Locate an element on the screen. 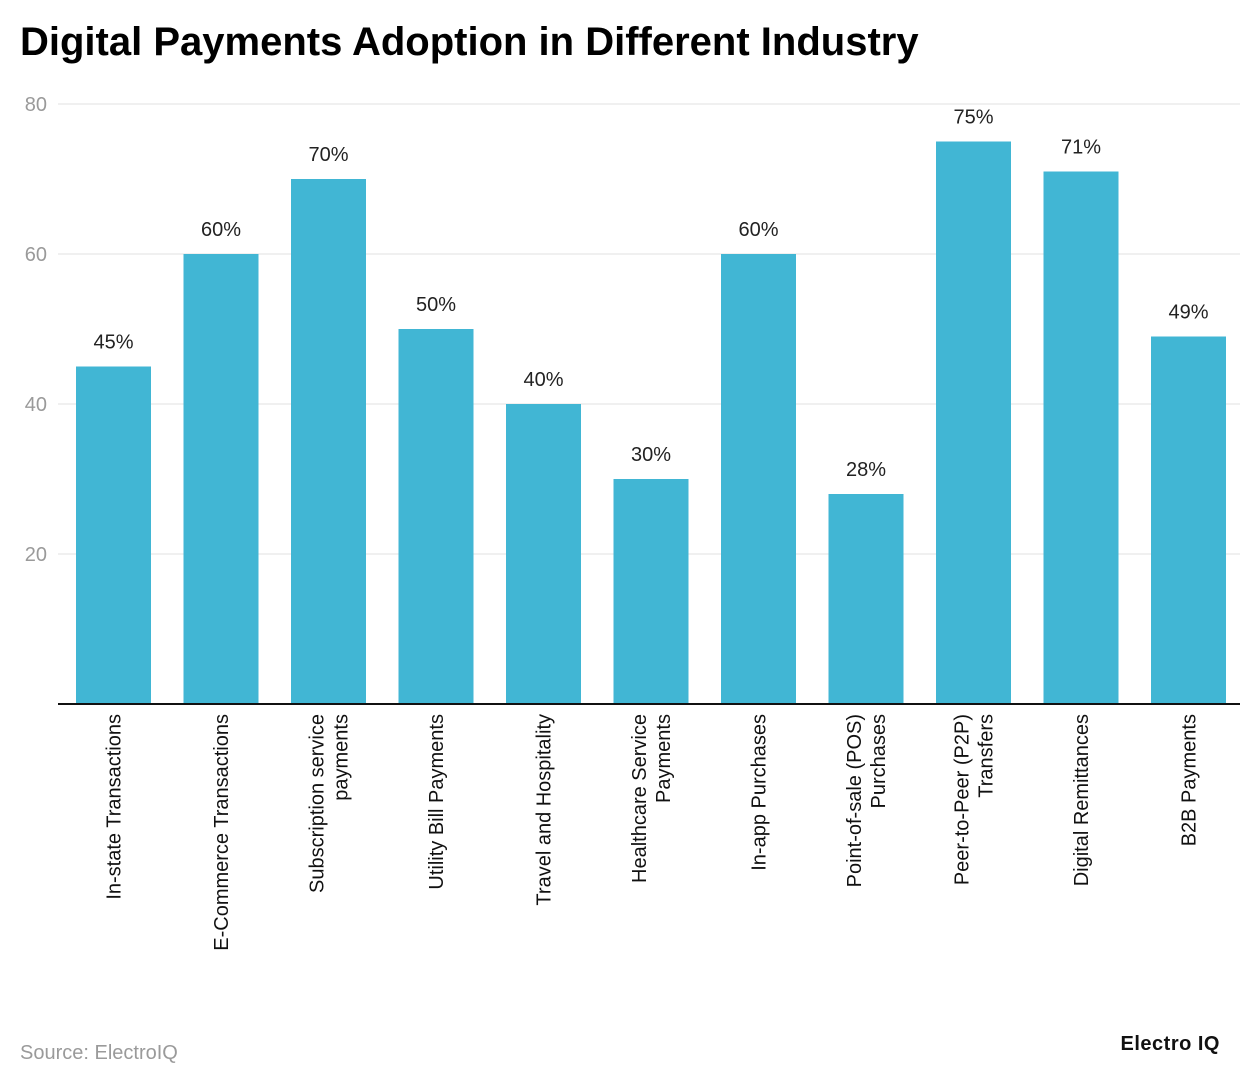 The width and height of the screenshot is (1260, 1088). data-label: 70% is located at coordinates (328, 155).